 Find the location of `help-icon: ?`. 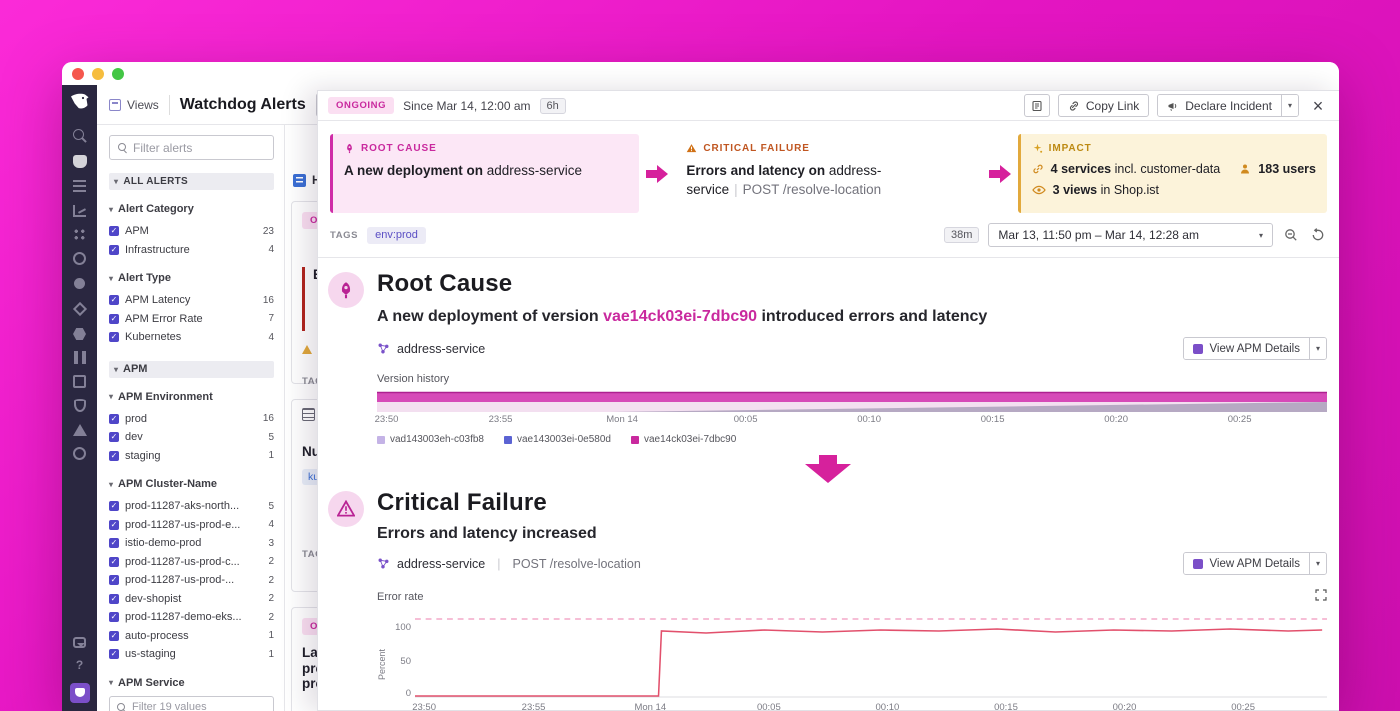

help-icon: ? is located at coordinates (79, 665).